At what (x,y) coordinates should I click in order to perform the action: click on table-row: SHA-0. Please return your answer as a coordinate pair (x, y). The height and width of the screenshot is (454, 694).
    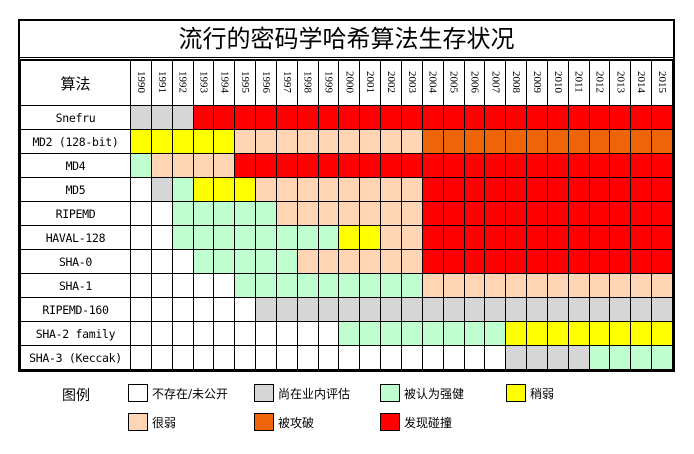
    Looking at the image, I should click on (346, 261).